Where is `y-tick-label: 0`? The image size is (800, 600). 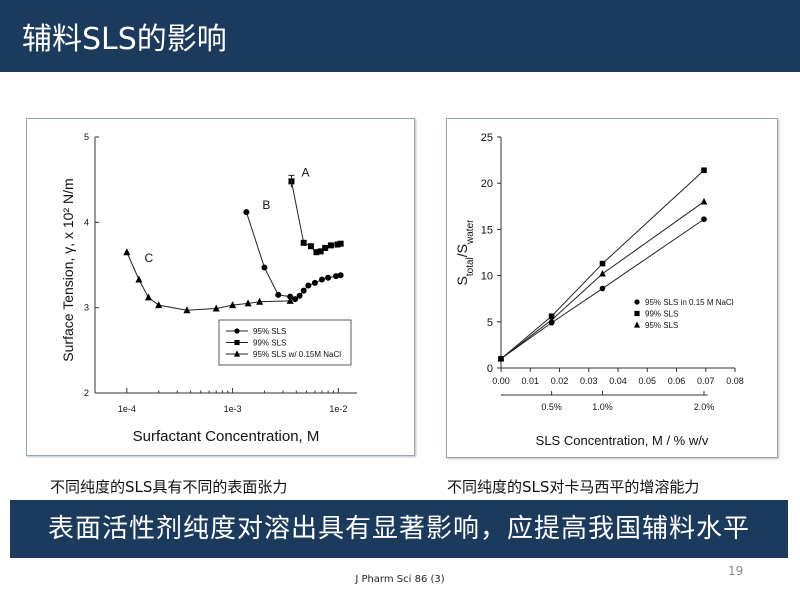 y-tick-label: 0 is located at coordinates (490, 369).